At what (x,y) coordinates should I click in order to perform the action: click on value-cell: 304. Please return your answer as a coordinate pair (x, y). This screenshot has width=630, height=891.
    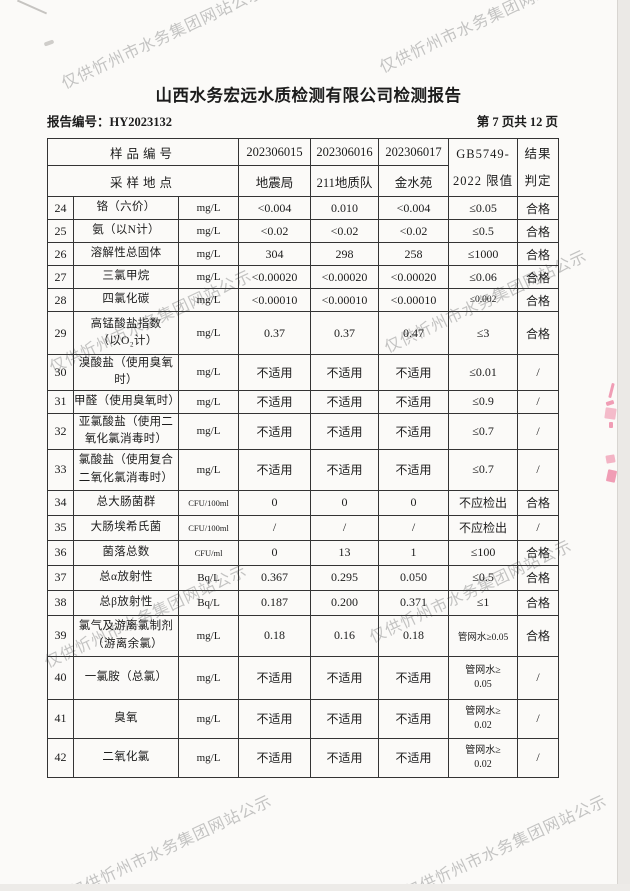
    Looking at the image, I should click on (275, 254).